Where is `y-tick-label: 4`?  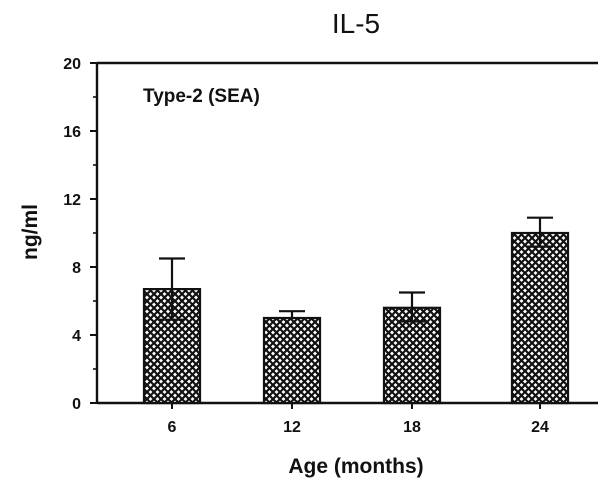 y-tick-label: 4 is located at coordinates (76, 336).